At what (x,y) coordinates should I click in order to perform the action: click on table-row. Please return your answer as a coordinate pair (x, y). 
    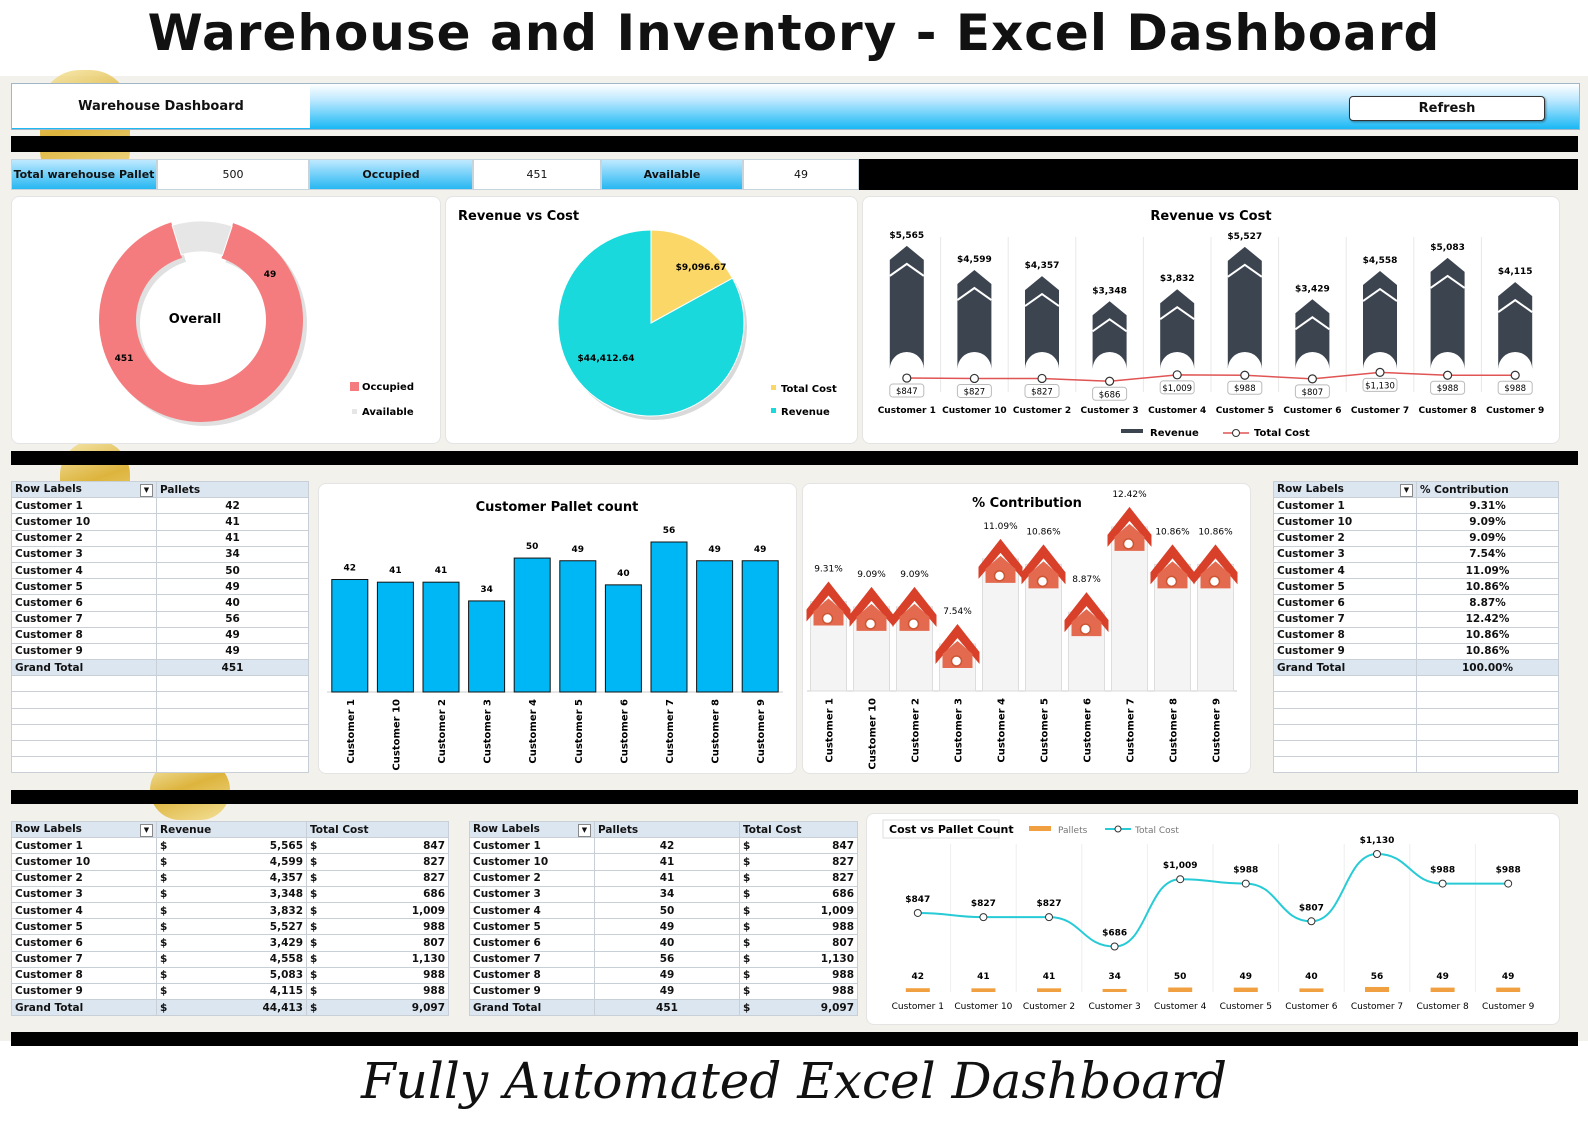
    Looking at the image, I should click on (1416, 765).